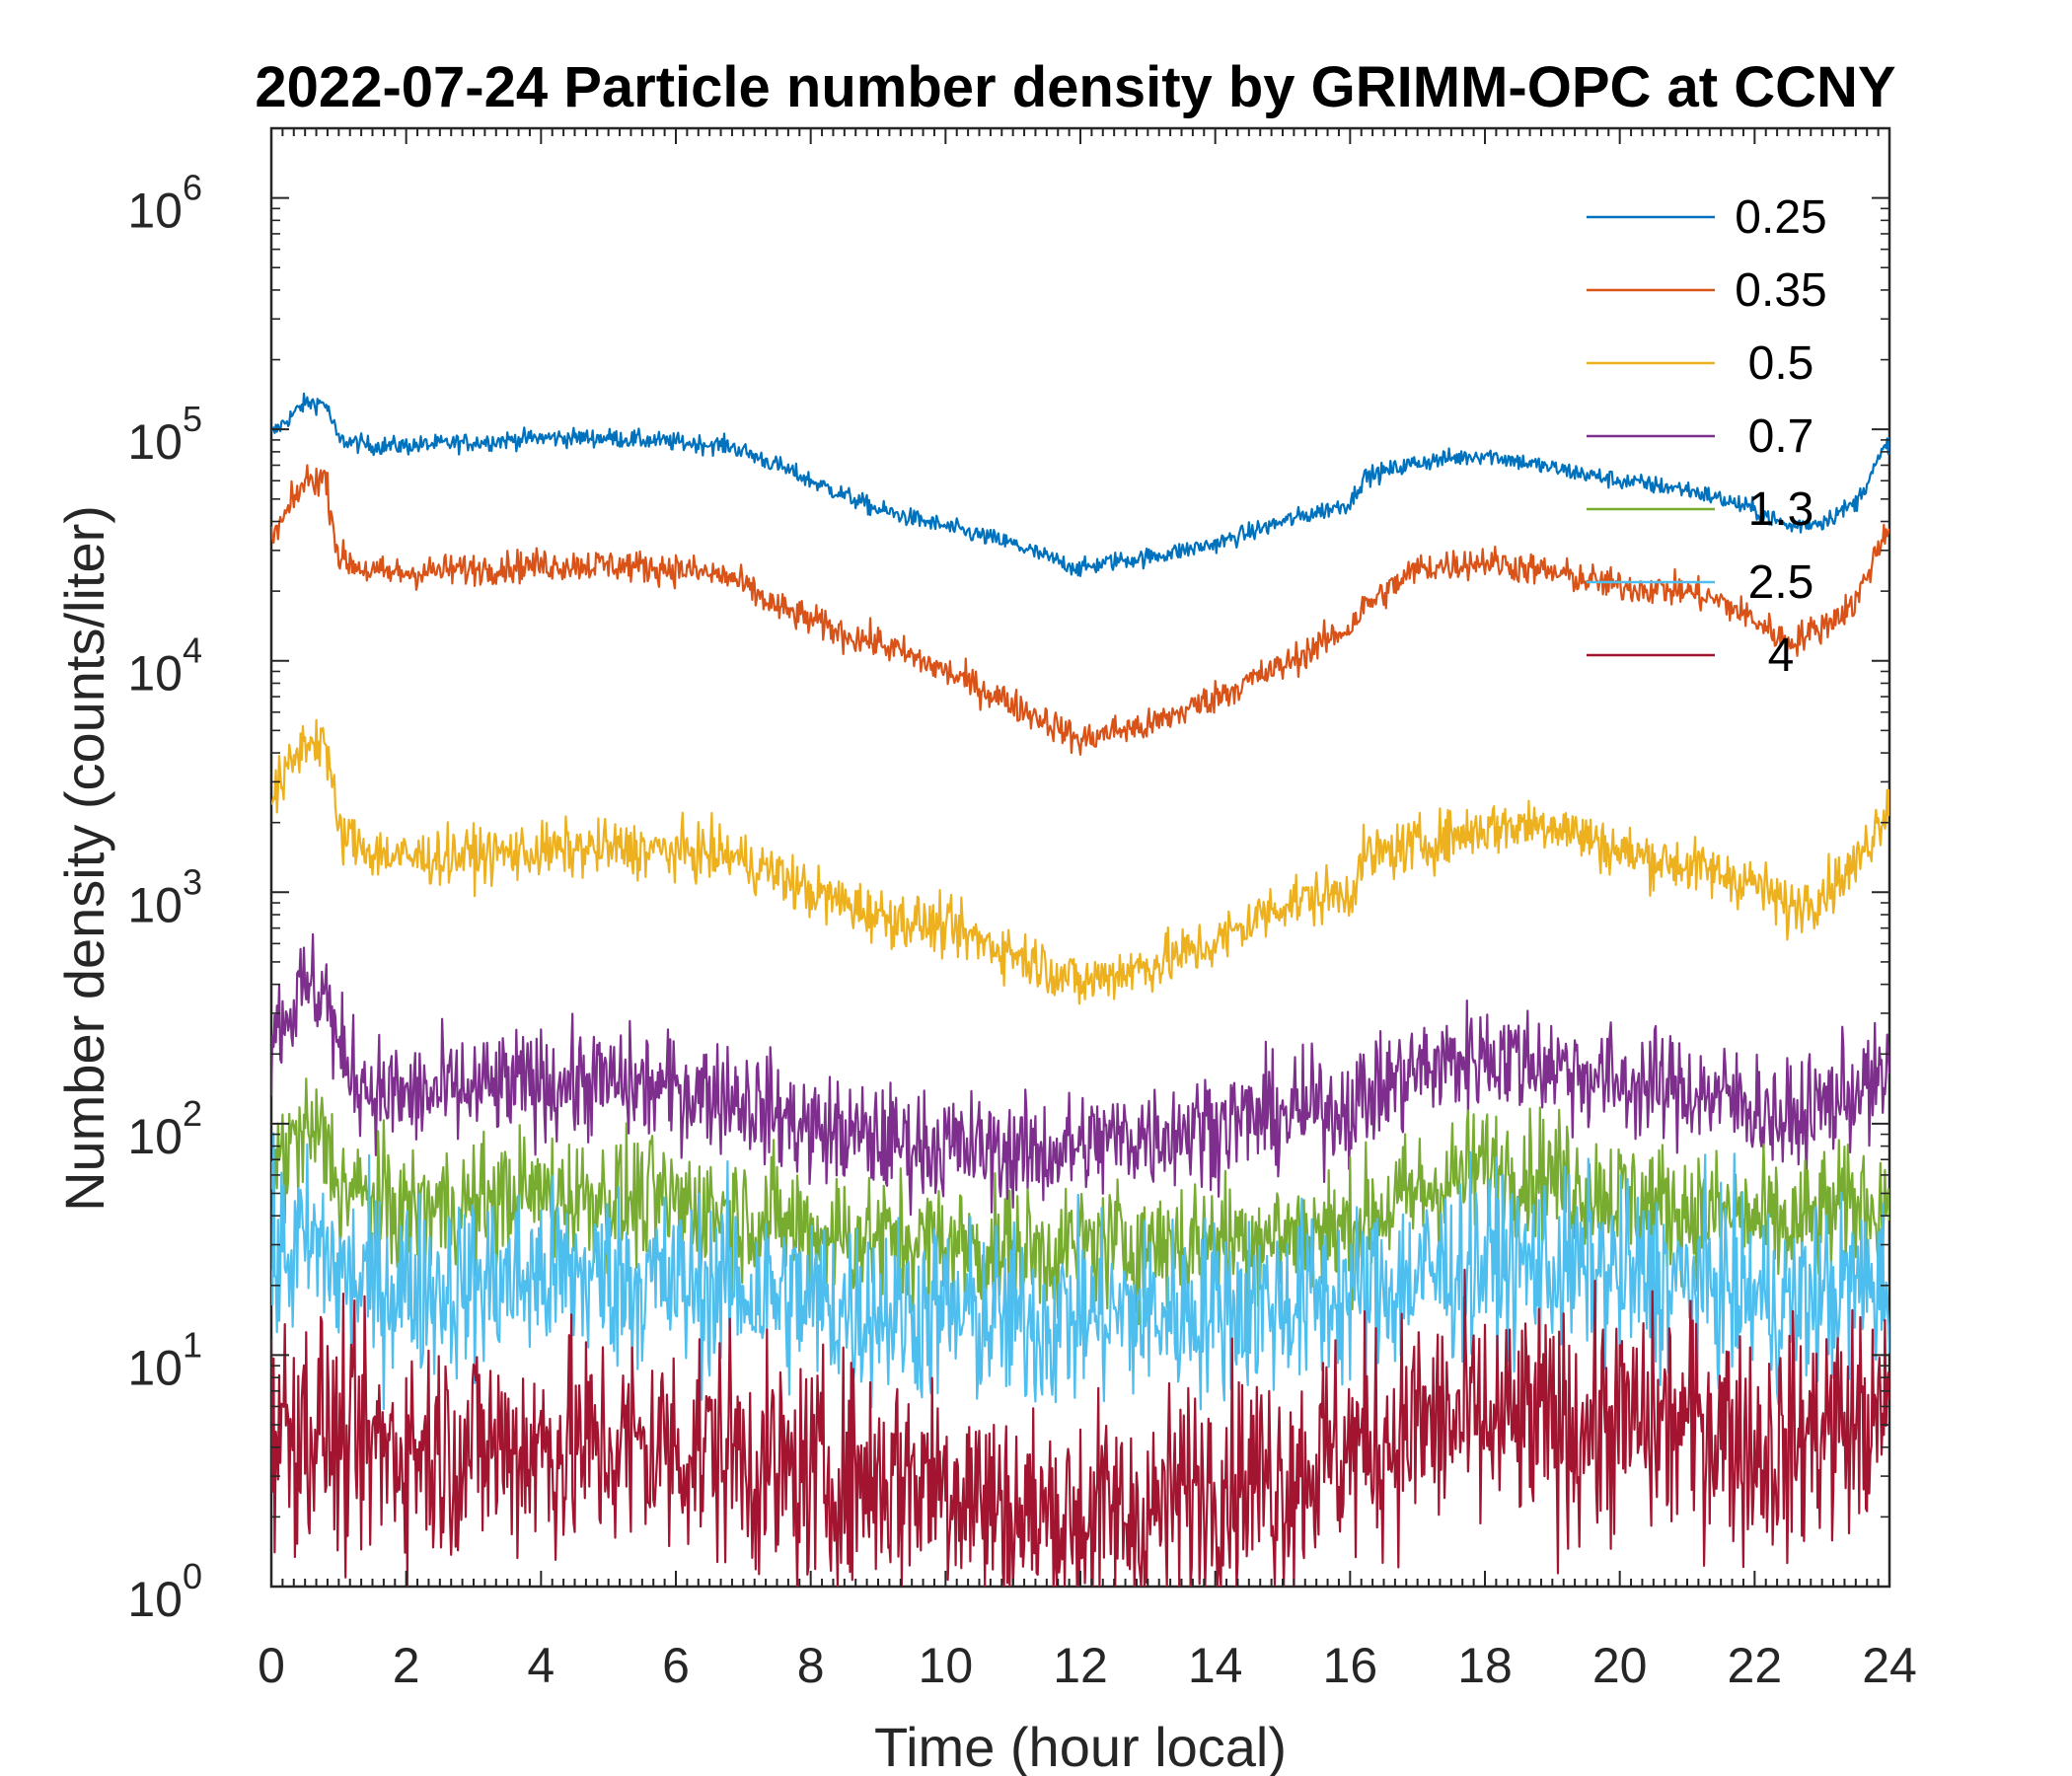  What do you see at coordinates (1350, 1666) in the screenshot?
I see `x-tick-label: 16` at bounding box center [1350, 1666].